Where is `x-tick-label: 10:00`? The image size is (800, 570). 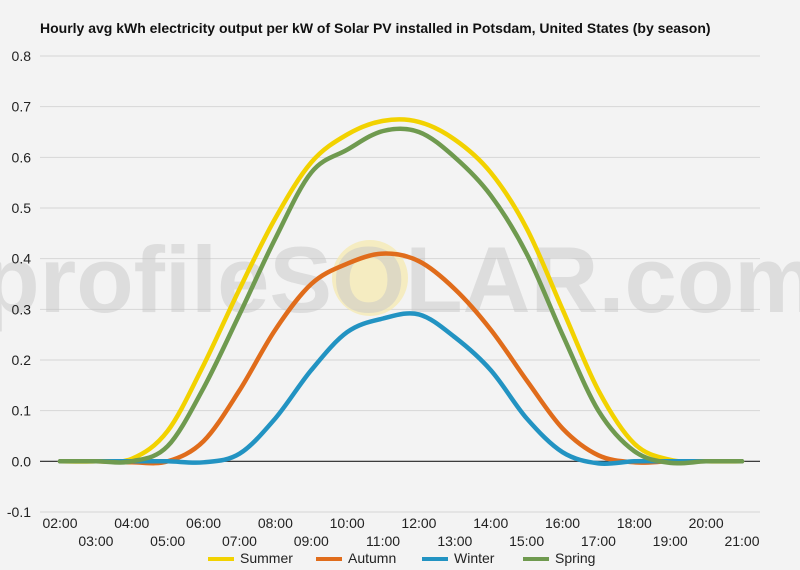
x-tick-label: 10:00 is located at coordinates (347, 523).